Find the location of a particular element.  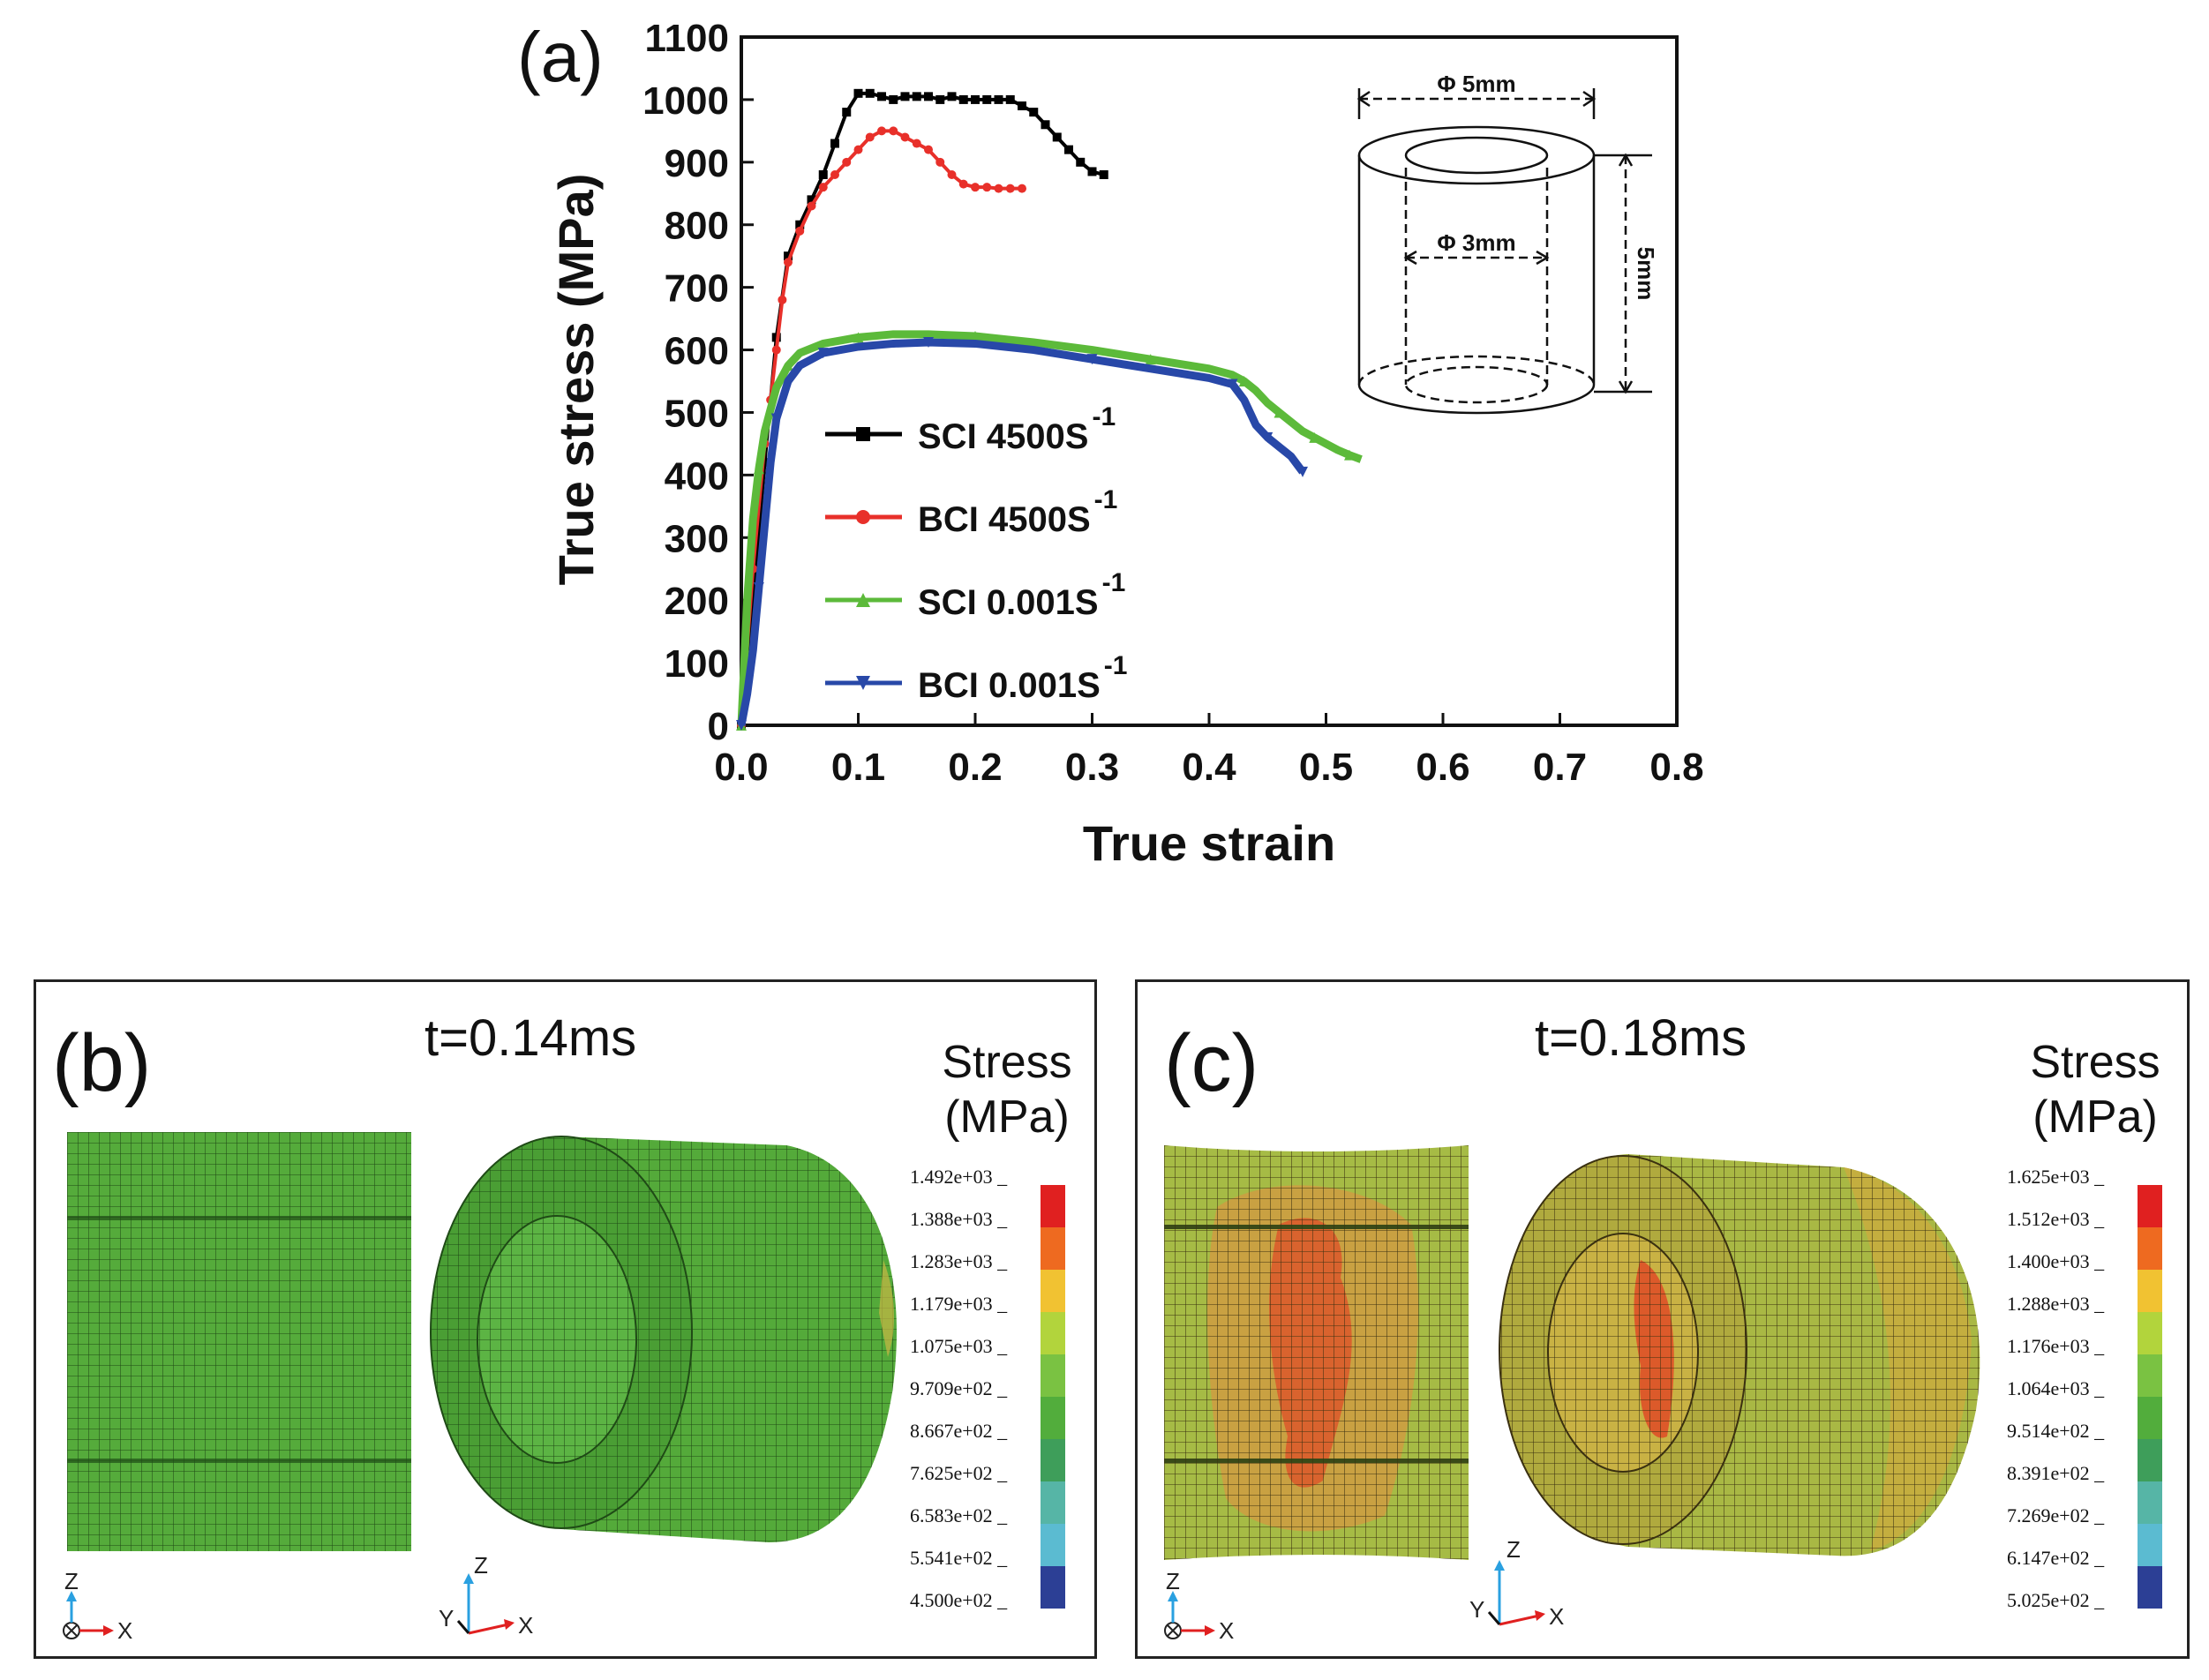

legend-value: 9.709e+02 _ is located at coordinates (959, 1388).